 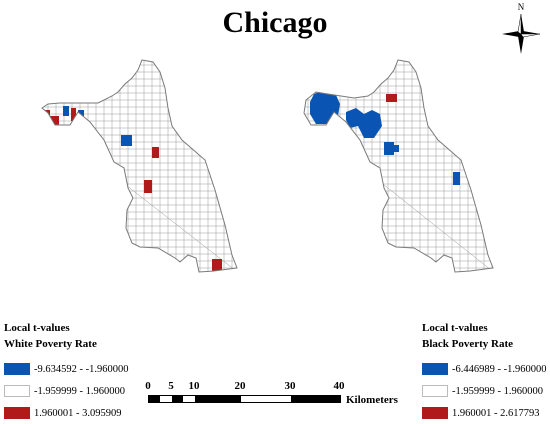 I want to click on map-title: Chicago, so click(x=275, y=22).